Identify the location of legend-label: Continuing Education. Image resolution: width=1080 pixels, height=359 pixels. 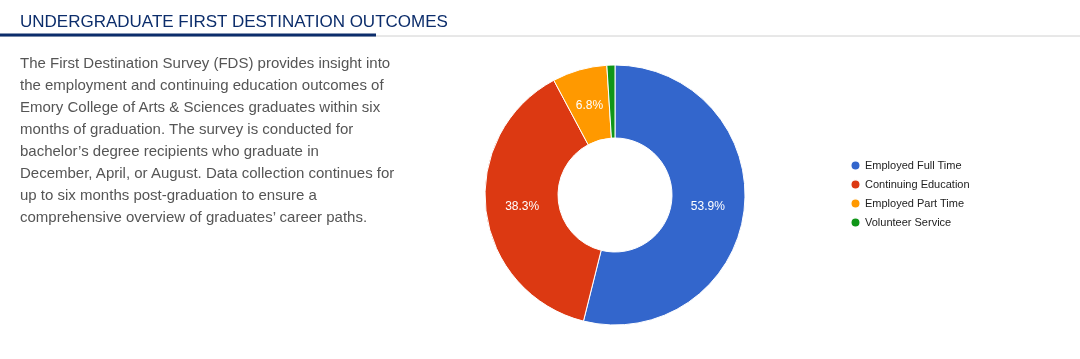
(917, 183).